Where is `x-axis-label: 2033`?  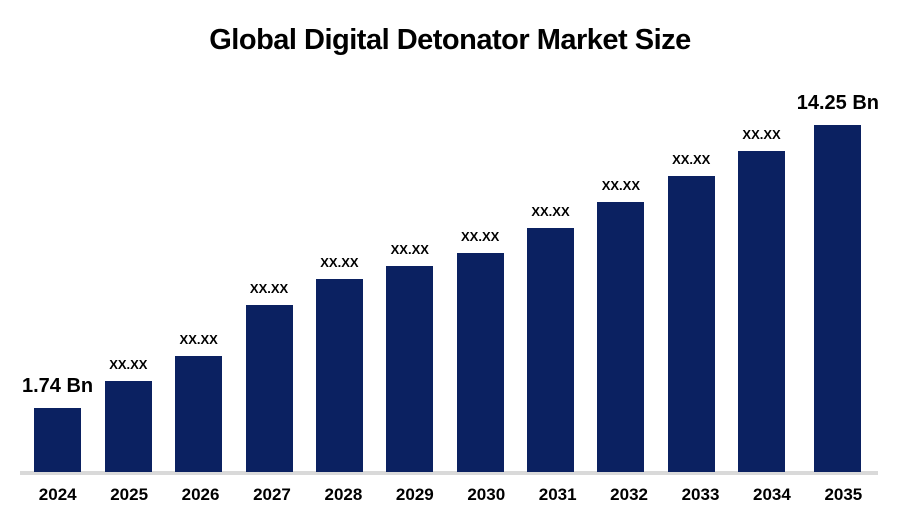
x-axis-label: 2033 is located at coordinates (700, 494).